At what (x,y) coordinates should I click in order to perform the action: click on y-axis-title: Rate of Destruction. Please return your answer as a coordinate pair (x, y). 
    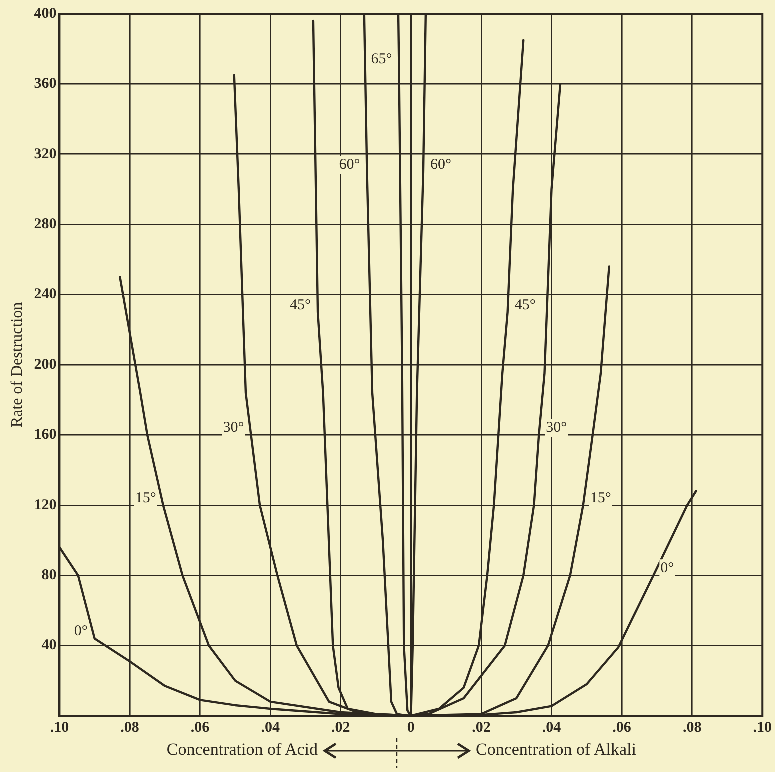
    Looking at the image, I should click on (17, 365).